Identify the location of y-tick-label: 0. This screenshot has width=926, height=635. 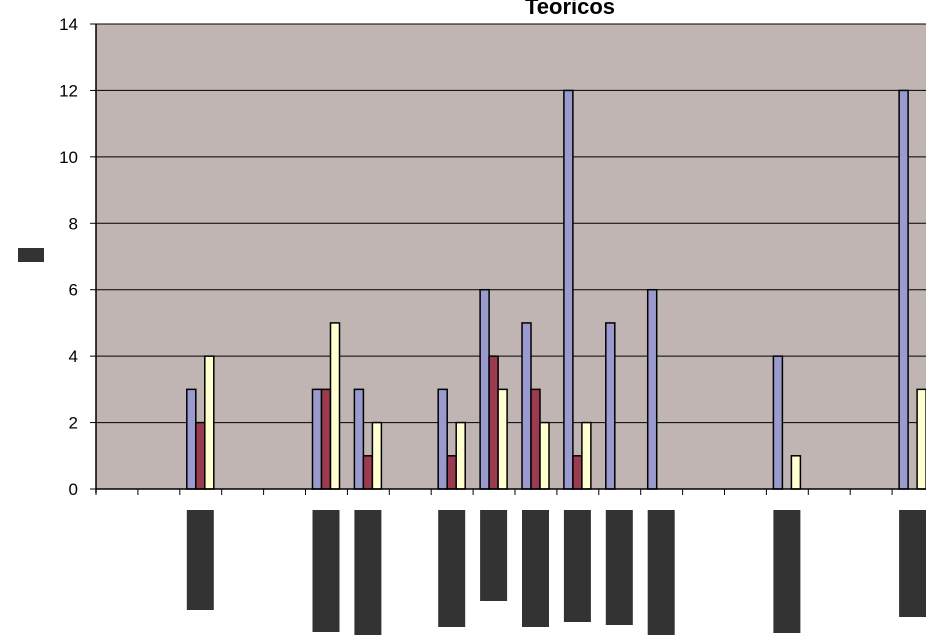
(73, 489).